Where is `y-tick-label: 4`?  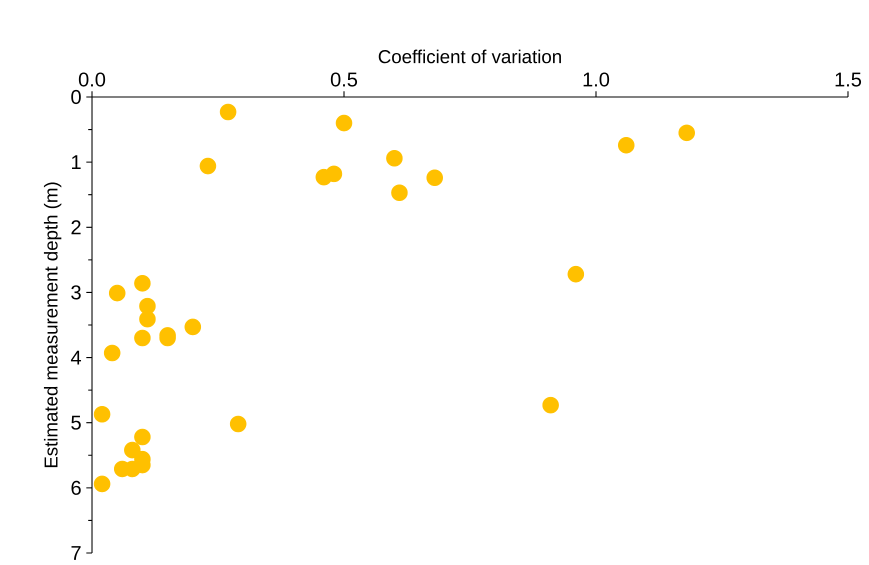 y-tick-label: 4 is located at coordinates (76, 357).